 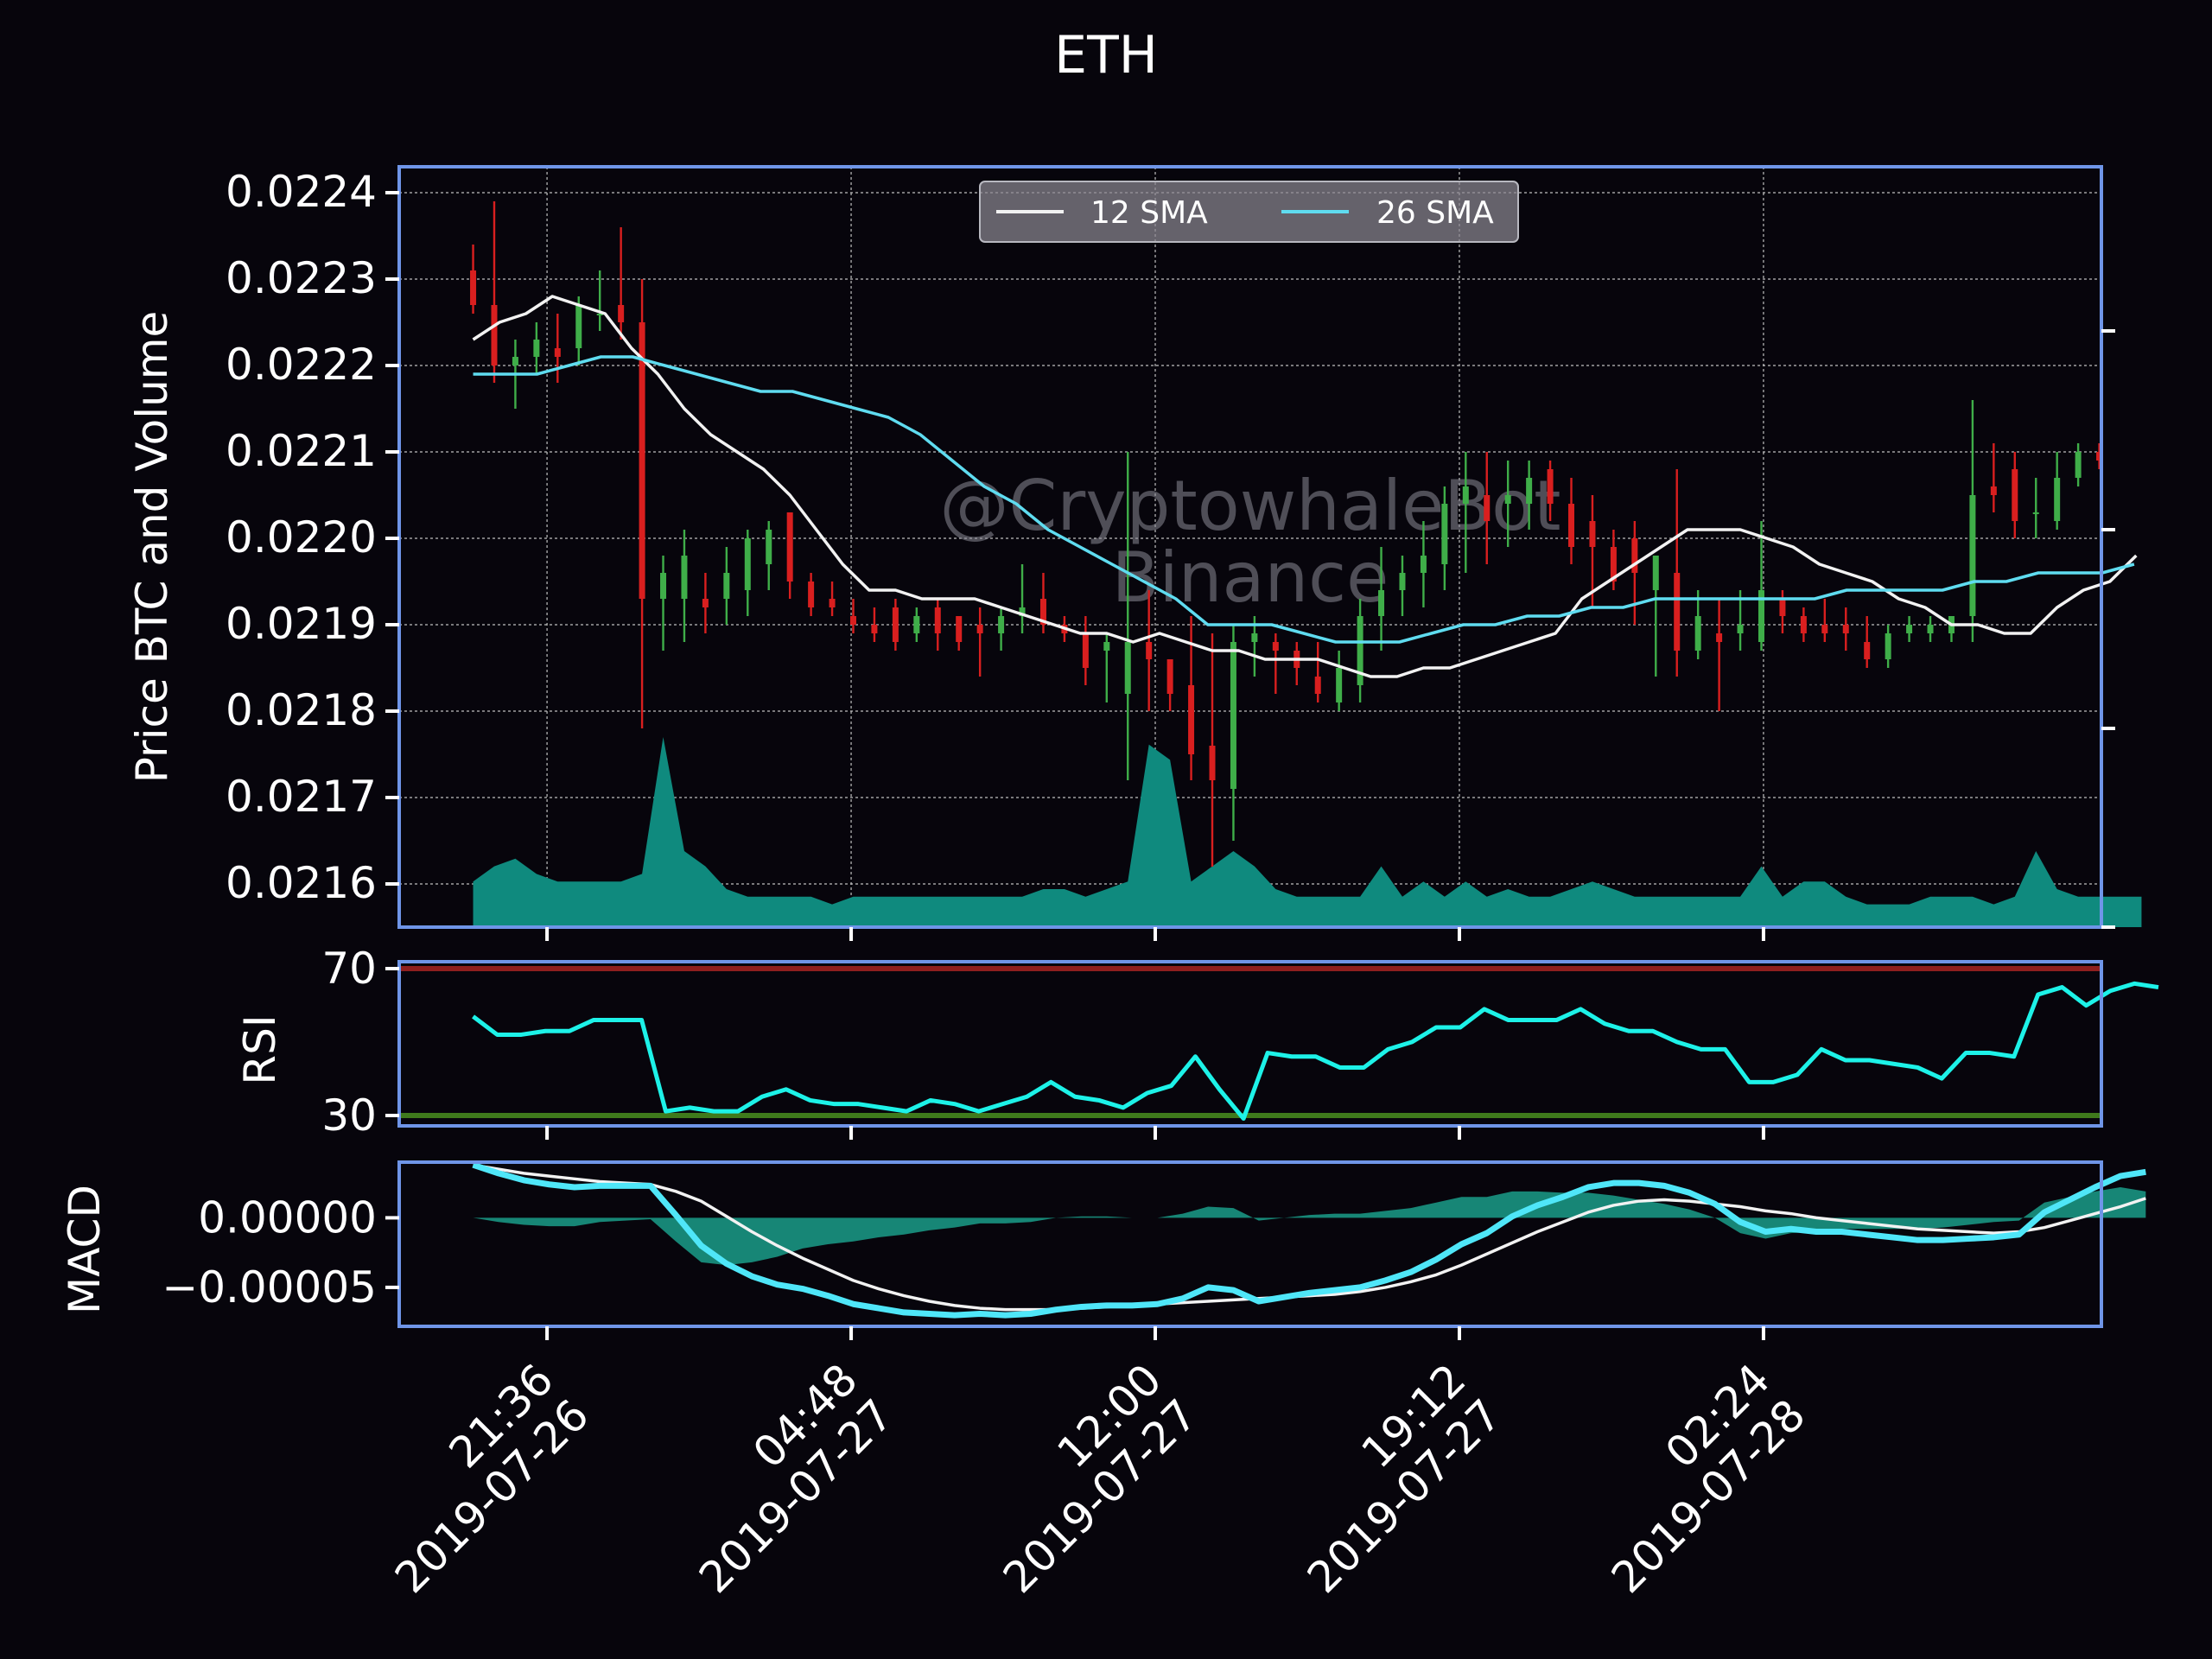 I want to click on rsi-ylabel: RSI, so click(x=260, y=1049).